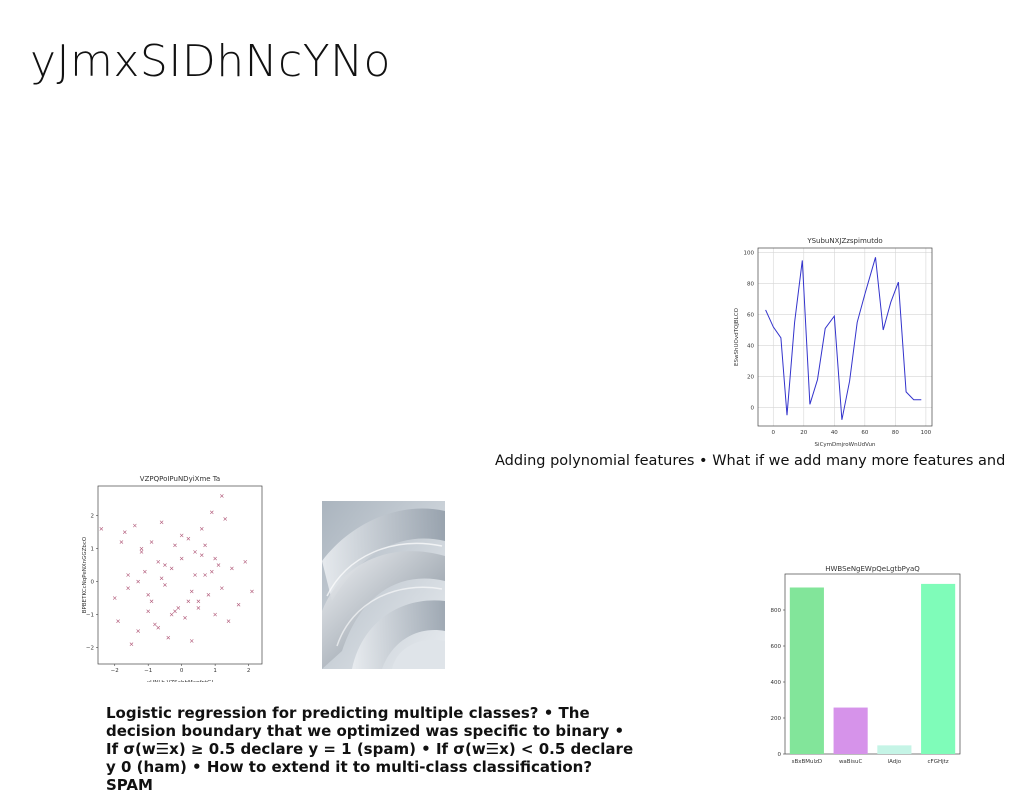  What do you see at coordinates (215, 671) in the screenshot?
I see `x-tick-label: 1` at bounding box center [215, 671].